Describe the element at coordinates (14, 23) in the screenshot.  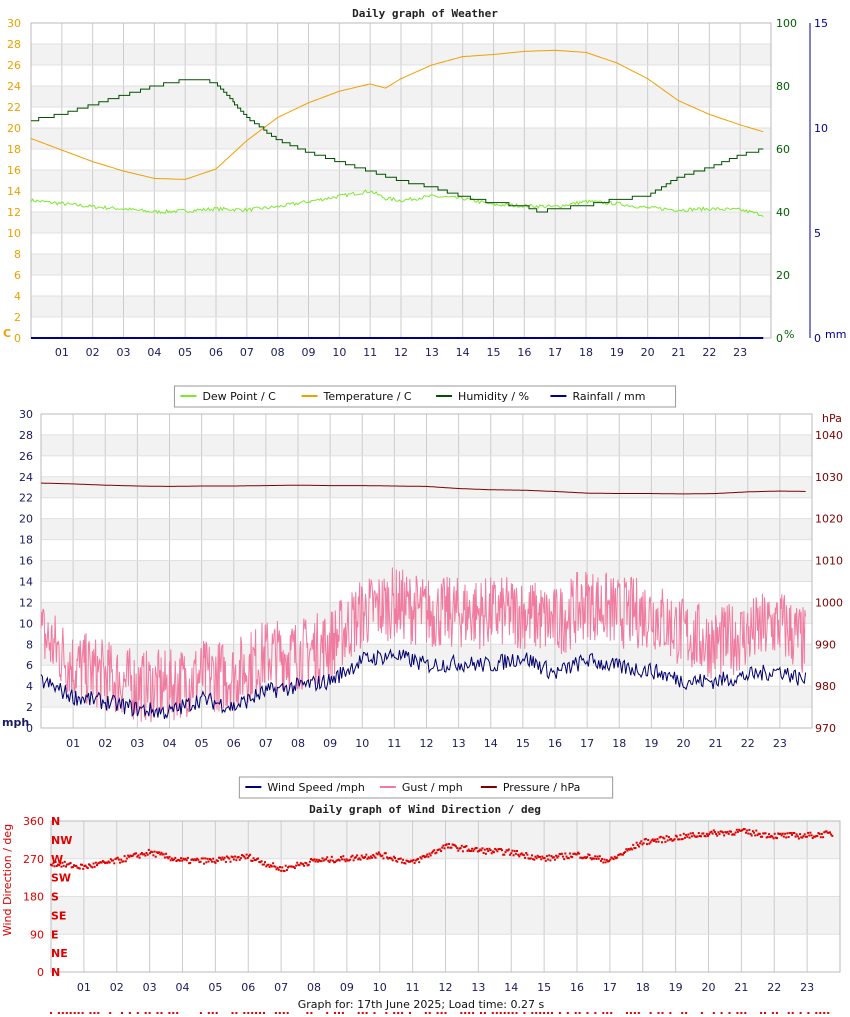
I see `y-left-tick: 30` at that location.